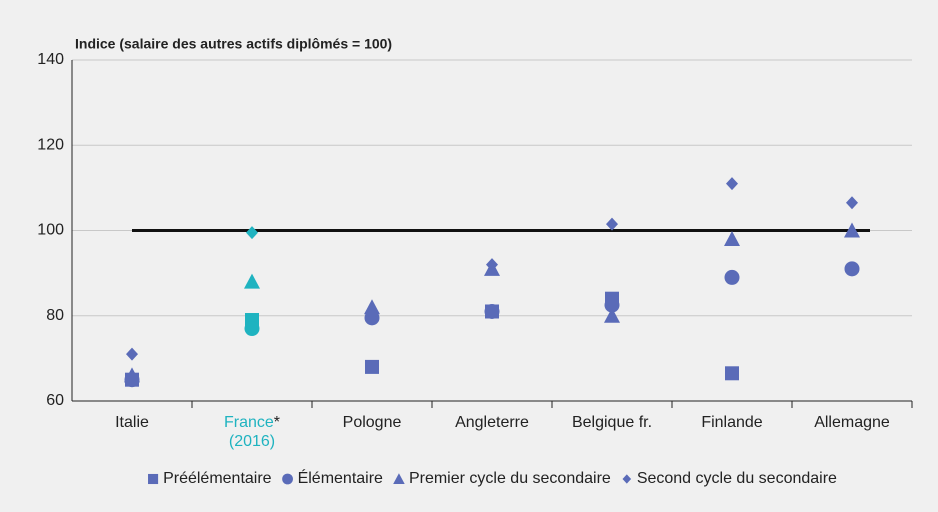 The width and height of the screenshot is (938, 512). I want to click on y-tick-label: 140, so click(50, 59).